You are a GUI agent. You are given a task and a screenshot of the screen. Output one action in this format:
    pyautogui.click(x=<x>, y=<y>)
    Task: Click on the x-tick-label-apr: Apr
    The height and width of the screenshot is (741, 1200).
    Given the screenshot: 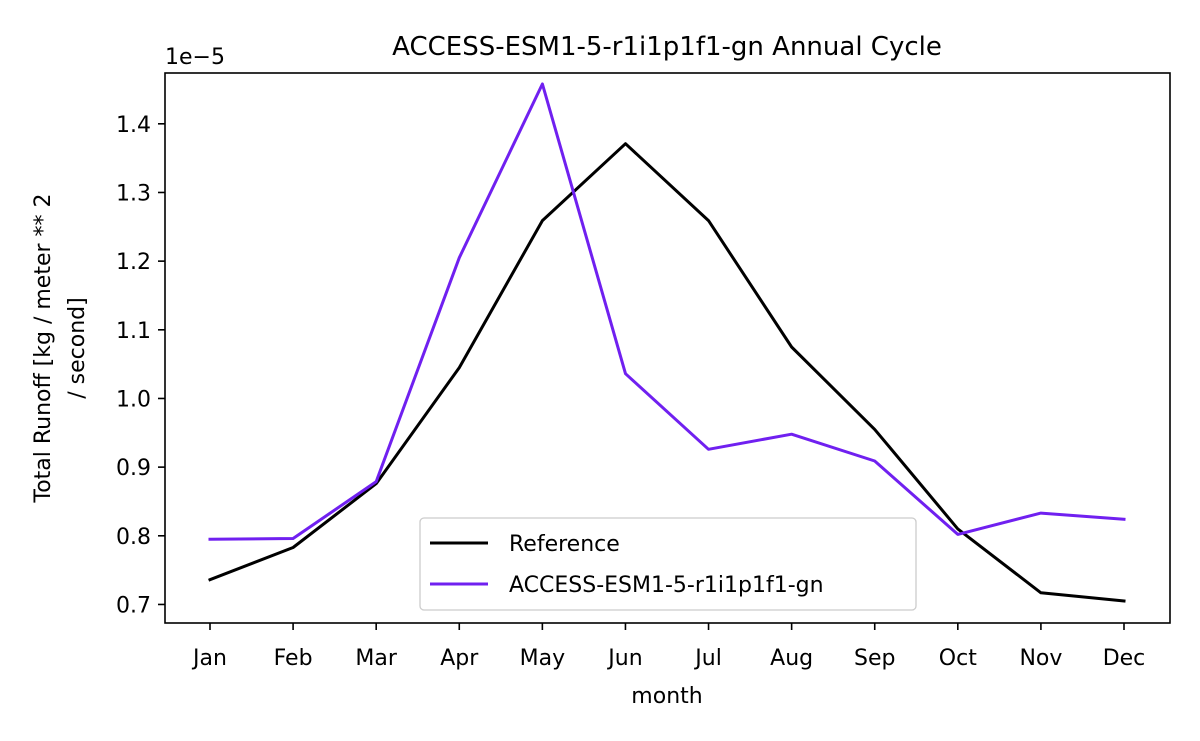 What is the action you would take?
    pyautogui.click(x=459, y=658)
    